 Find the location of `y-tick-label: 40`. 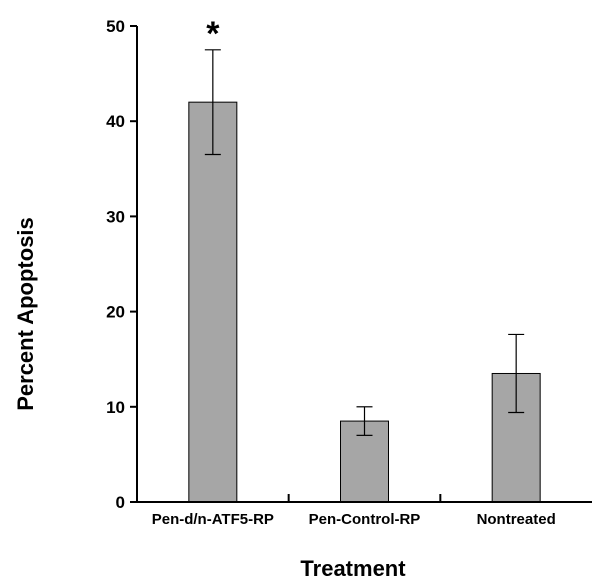

y-tick-label: 40 is located at coordinates (115, 121).